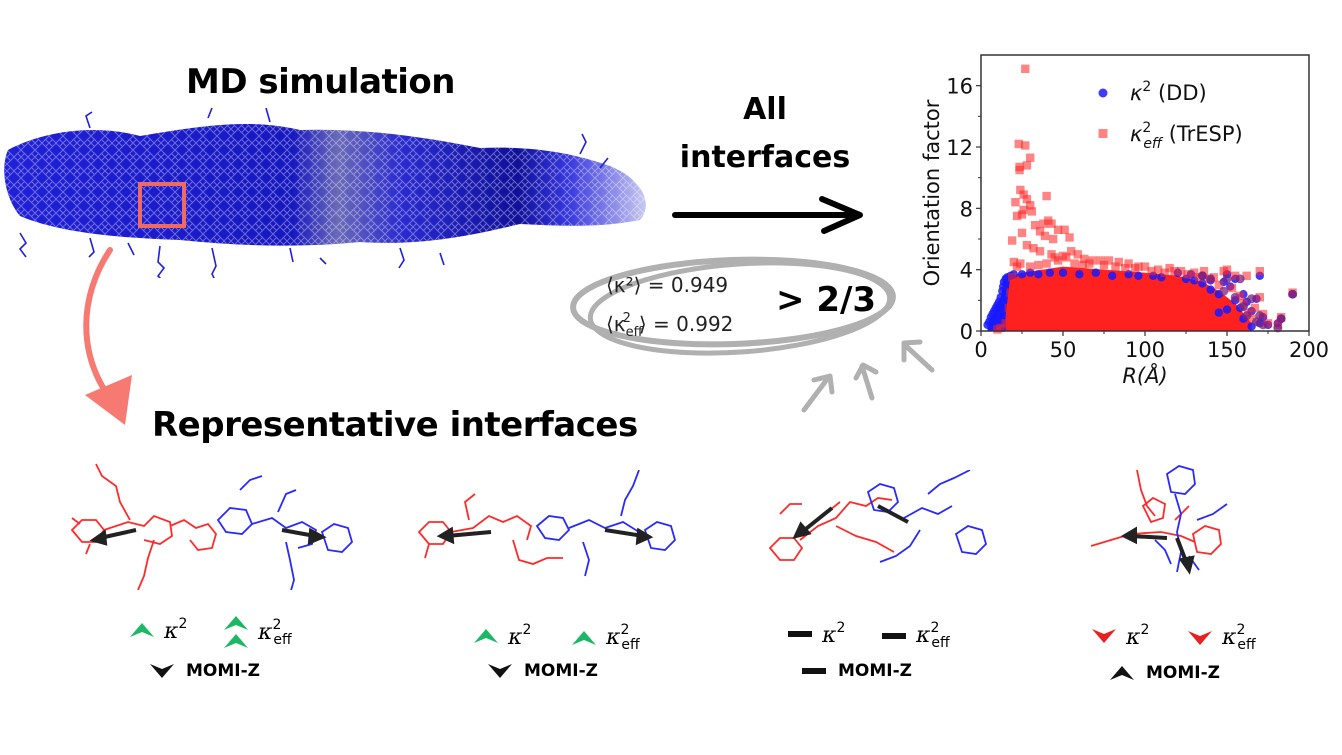 Image resolution: width=1342 pixels, height=755 pixels. Describe the element at coordinates (545, 536) in the screenshot. I see `interface-2-dipole-arrows` at that location.